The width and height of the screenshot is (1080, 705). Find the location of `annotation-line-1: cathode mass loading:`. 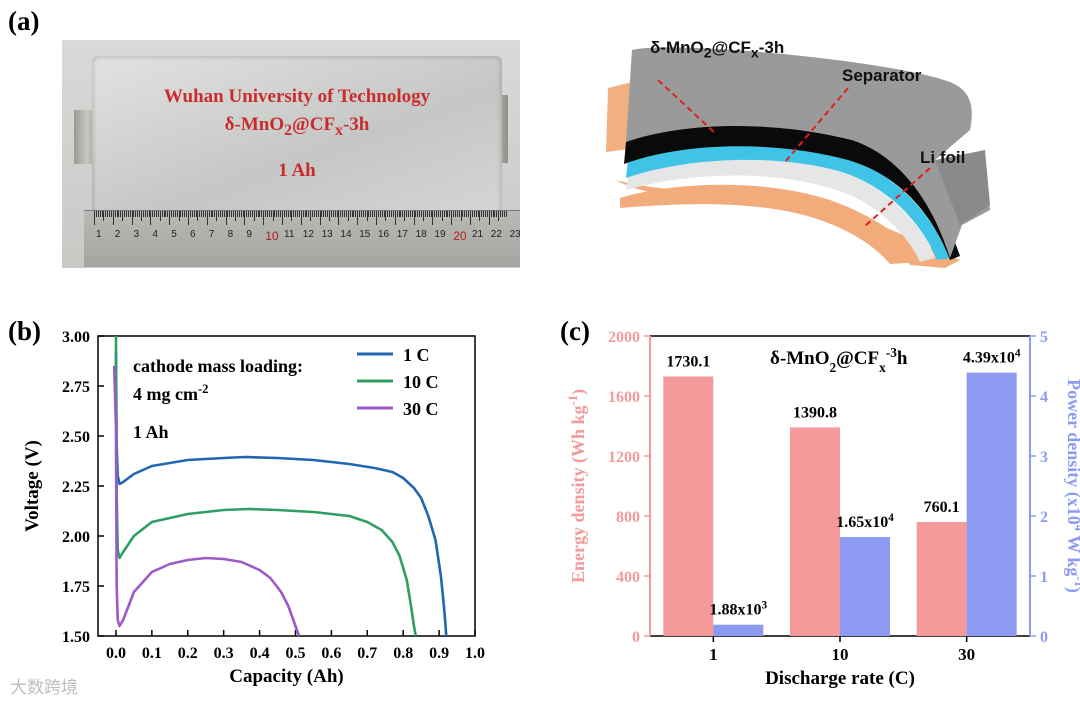

annotation-line-1: cathode mass loading: is located at coordinates (218, 366).